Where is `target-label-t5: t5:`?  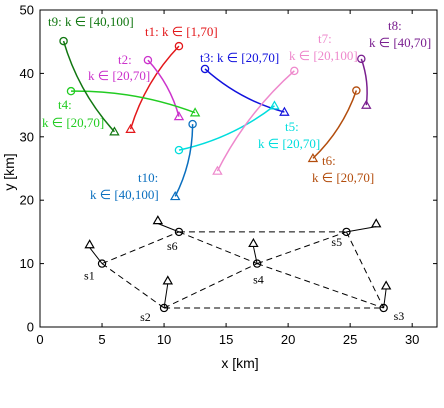 target-label-t5: t5: is located at coordinates (292, 126).